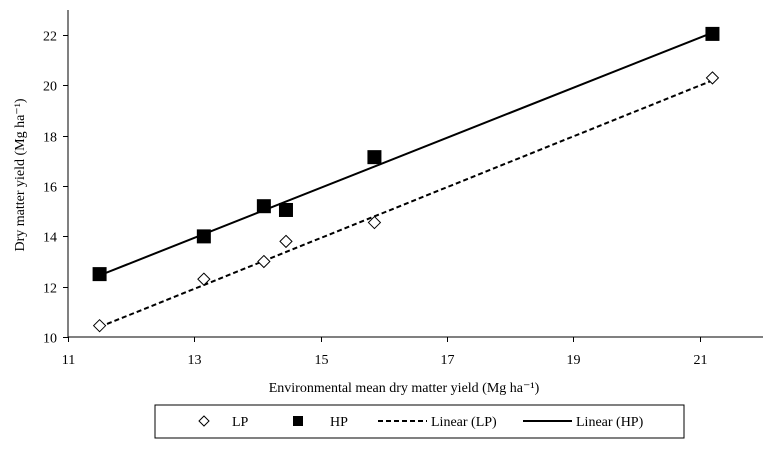  I want to click on legend-lp-symbol, so click(204, 421).